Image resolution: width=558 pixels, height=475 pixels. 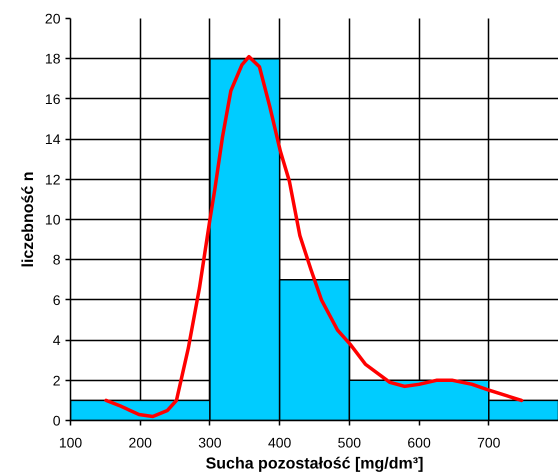 I want to click on x-tick-label: 500, so click(x=350, y=442).